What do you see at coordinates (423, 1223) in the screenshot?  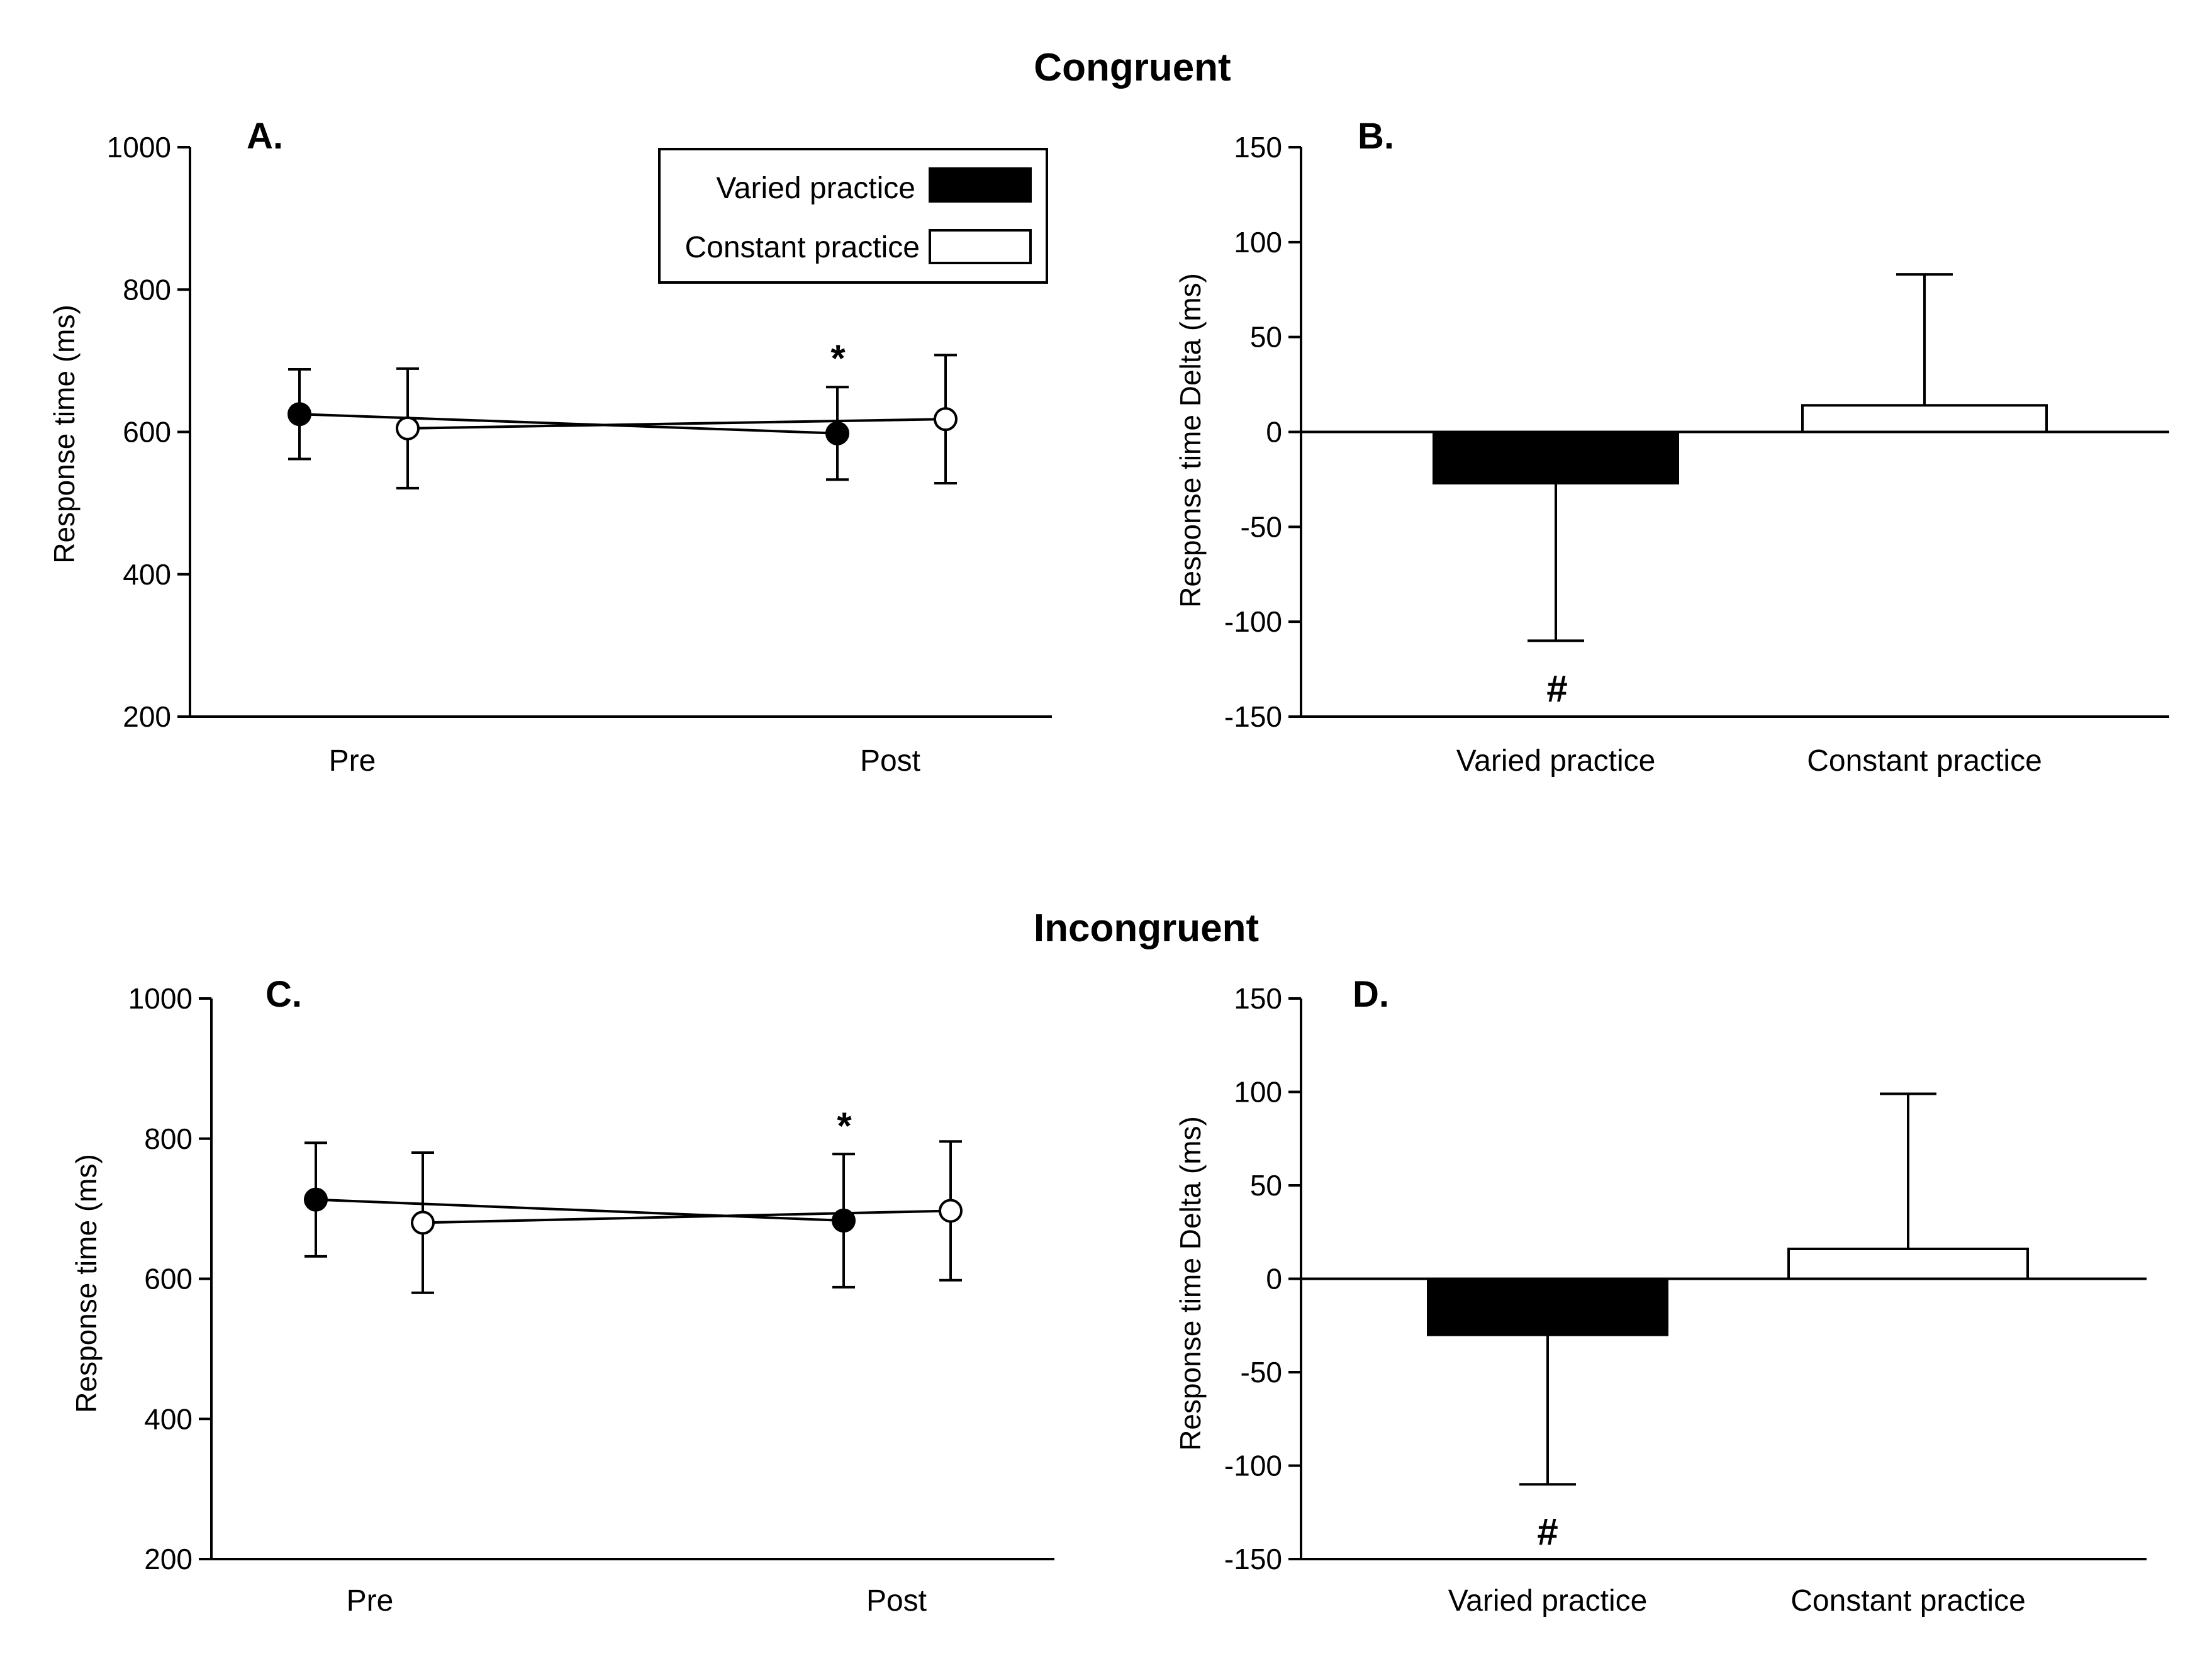 I see `panel-c-point-constant-practice-pre` at bounding box center [423, 1223].